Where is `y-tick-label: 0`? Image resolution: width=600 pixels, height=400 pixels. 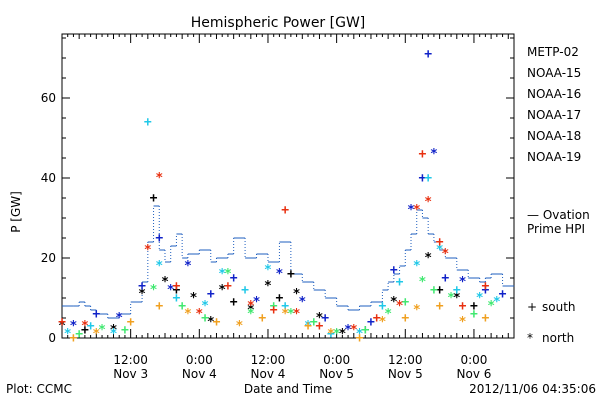
y-tick-label: 0 is located at coordinates (52, 338).